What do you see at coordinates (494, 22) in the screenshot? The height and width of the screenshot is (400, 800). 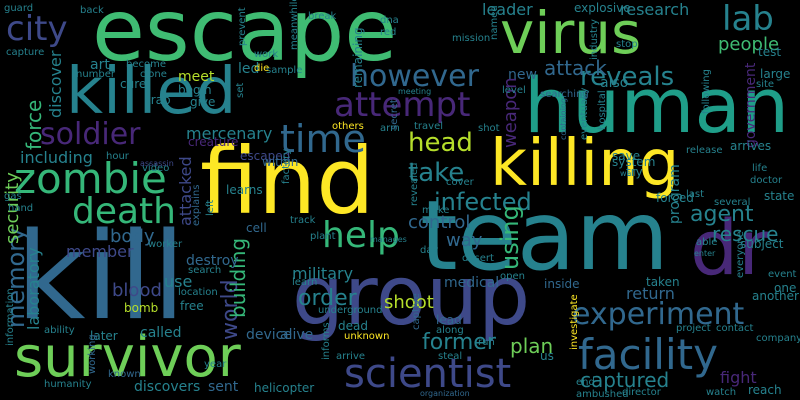 I see `word-named: named` at bounding box center [494, 22].